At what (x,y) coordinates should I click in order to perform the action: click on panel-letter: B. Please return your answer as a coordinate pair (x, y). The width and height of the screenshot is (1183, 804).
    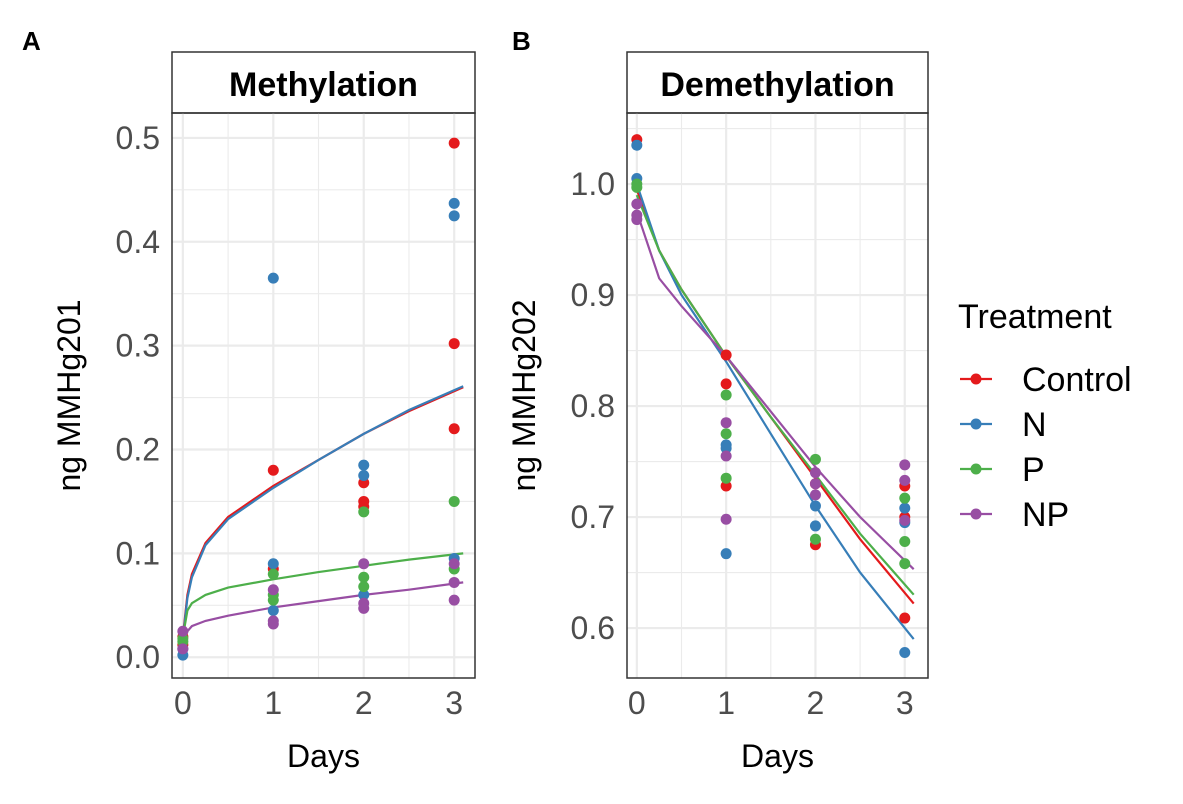
    Looking at the image, I should click on (521, 41).